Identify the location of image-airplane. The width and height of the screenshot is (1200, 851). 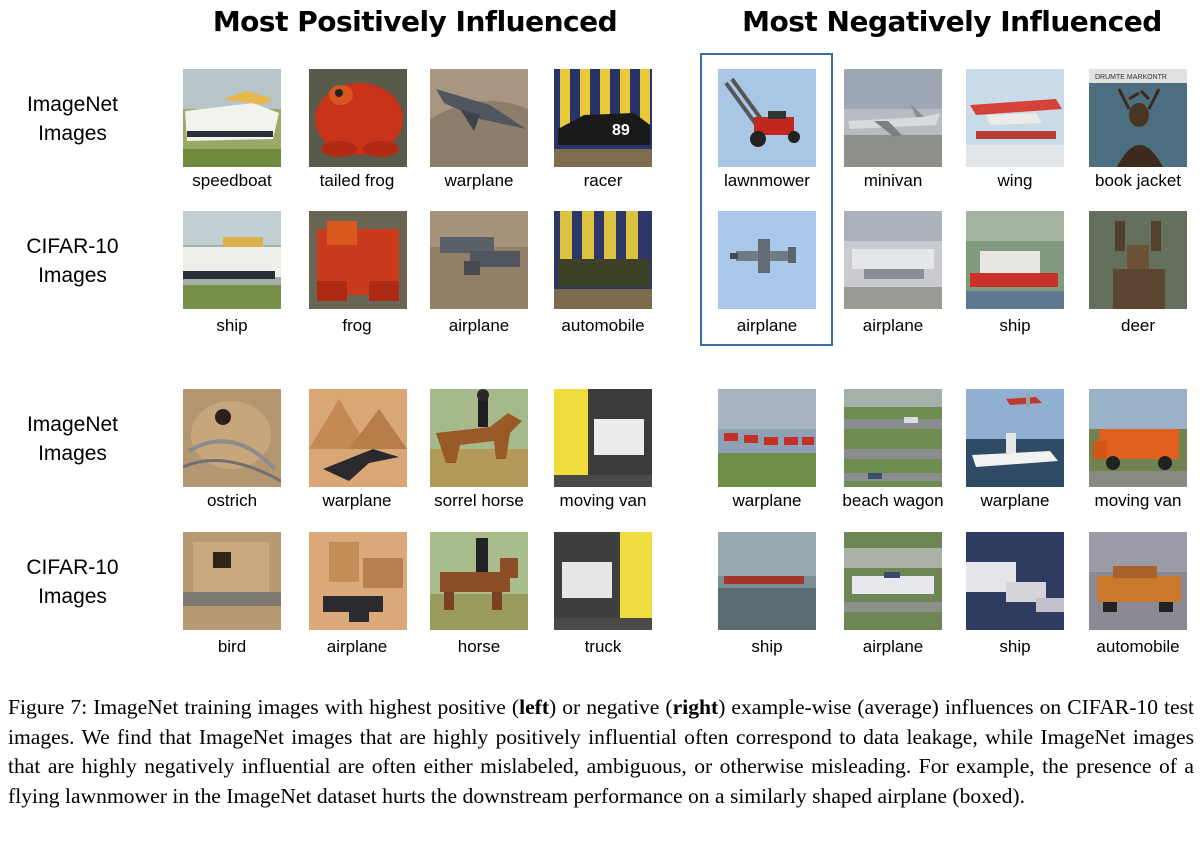
(479, 260).